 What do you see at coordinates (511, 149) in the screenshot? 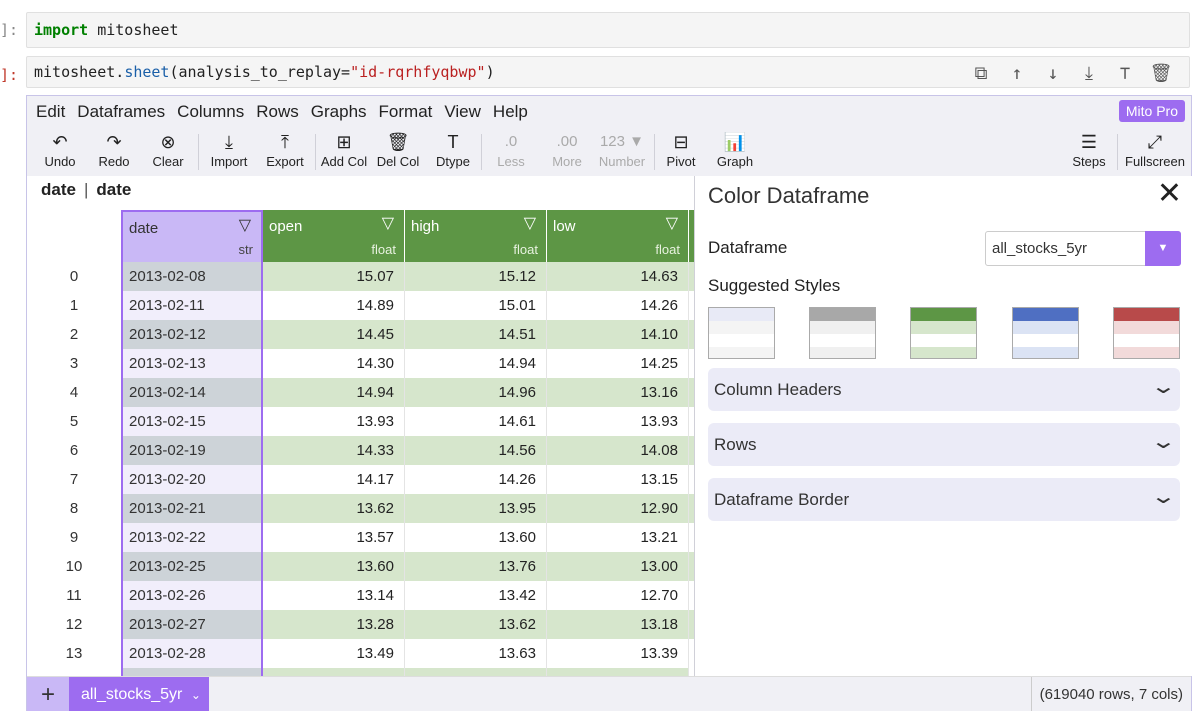
I see `less-decimals-button: .0 Less` at bounding box center [511, 149].